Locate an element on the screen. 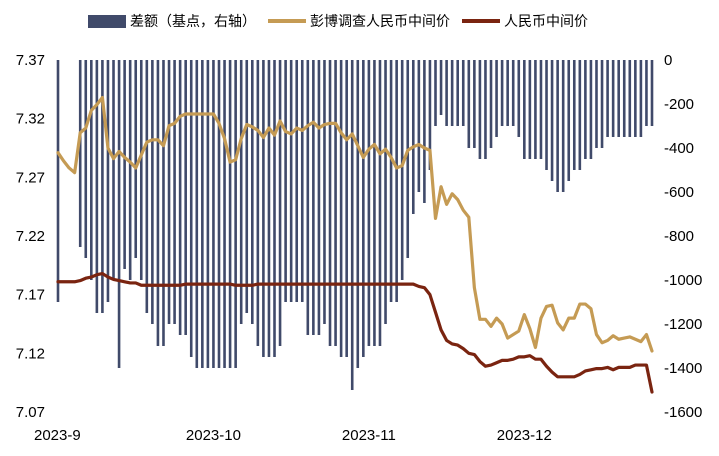 This screenshot has width=719, height=456. legend-swatch-fixing is located at coordinates (481, 21).